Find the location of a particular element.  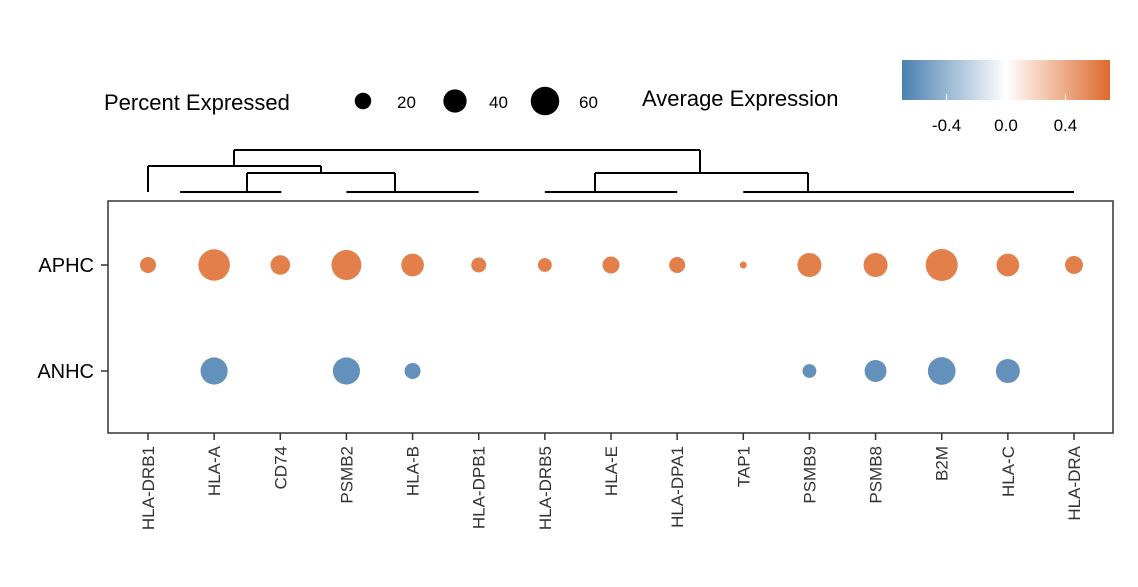

color-legend-tick-label: -0.4 is located at coordinates (946, 125).